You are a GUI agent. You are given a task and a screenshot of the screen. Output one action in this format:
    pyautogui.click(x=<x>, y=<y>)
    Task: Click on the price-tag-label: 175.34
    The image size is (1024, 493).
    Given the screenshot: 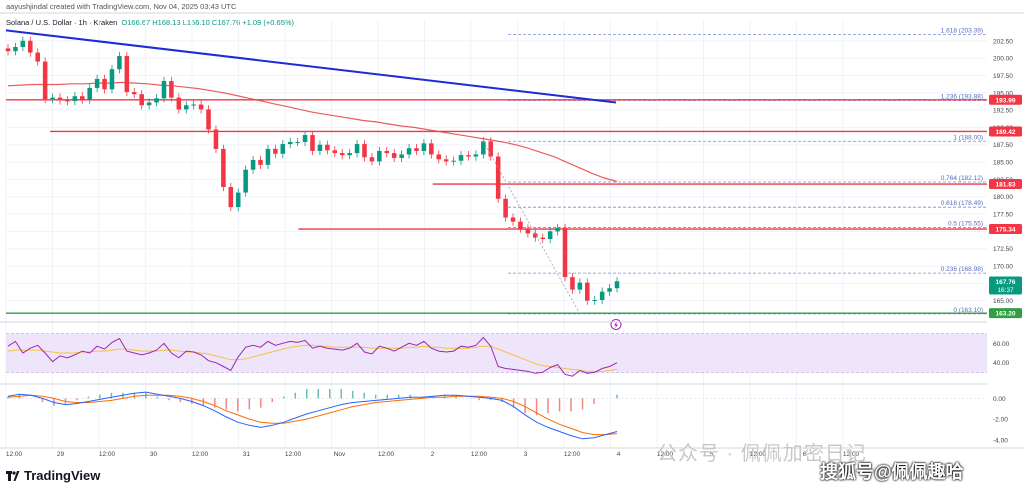 What is the action you would take?
    pyautogui.click(x=1006, y=230)
    